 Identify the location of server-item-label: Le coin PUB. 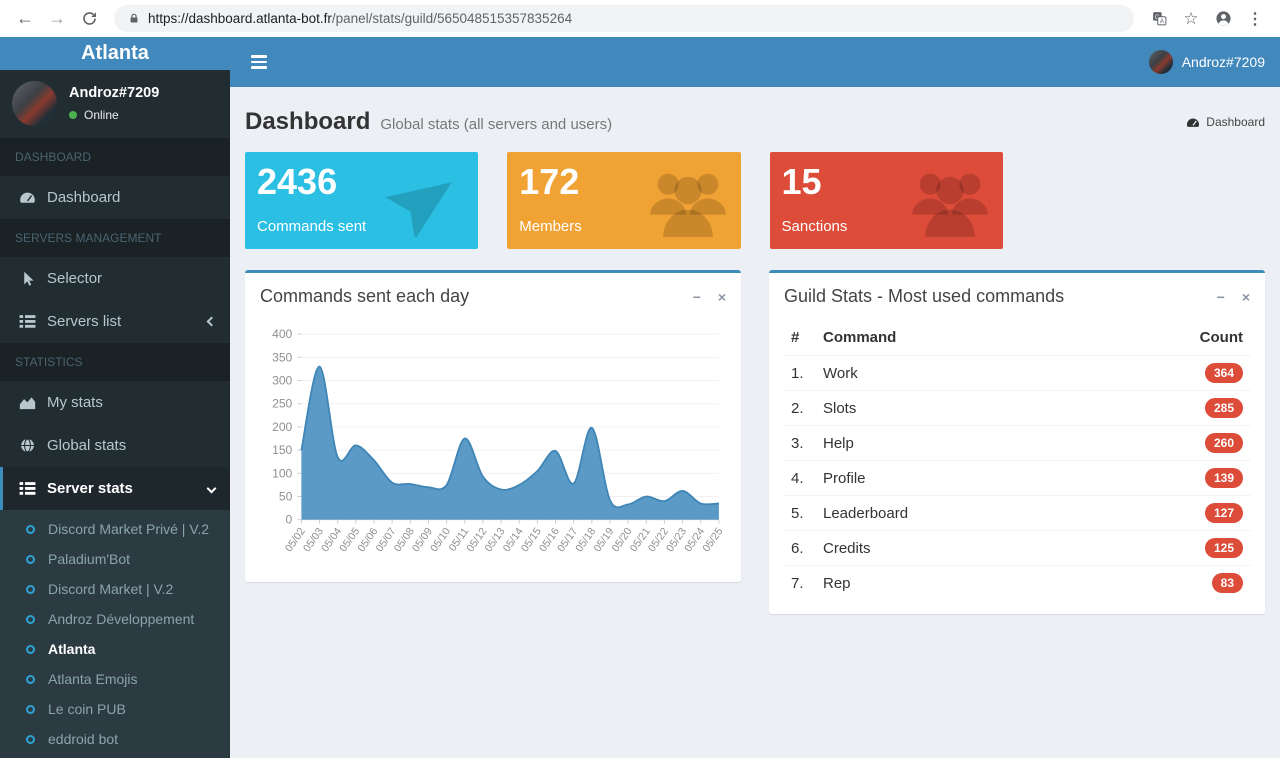
(87, 709).